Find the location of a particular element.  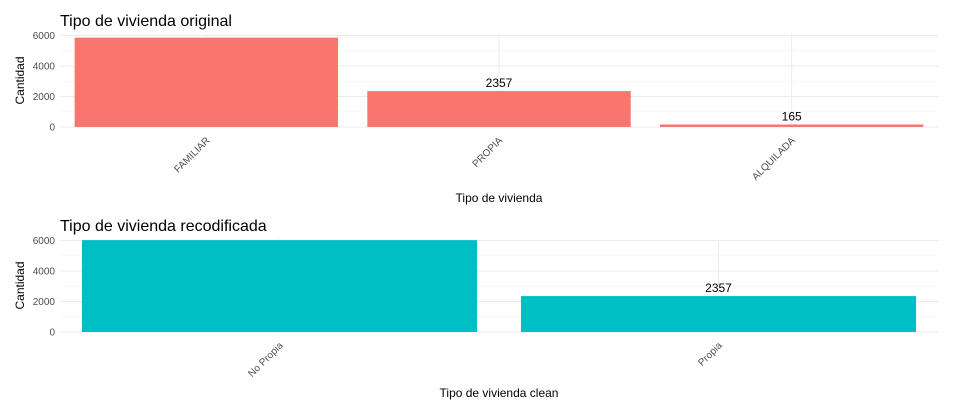

x-tick-label-propia: Propia is located at coordinates (710, 354).